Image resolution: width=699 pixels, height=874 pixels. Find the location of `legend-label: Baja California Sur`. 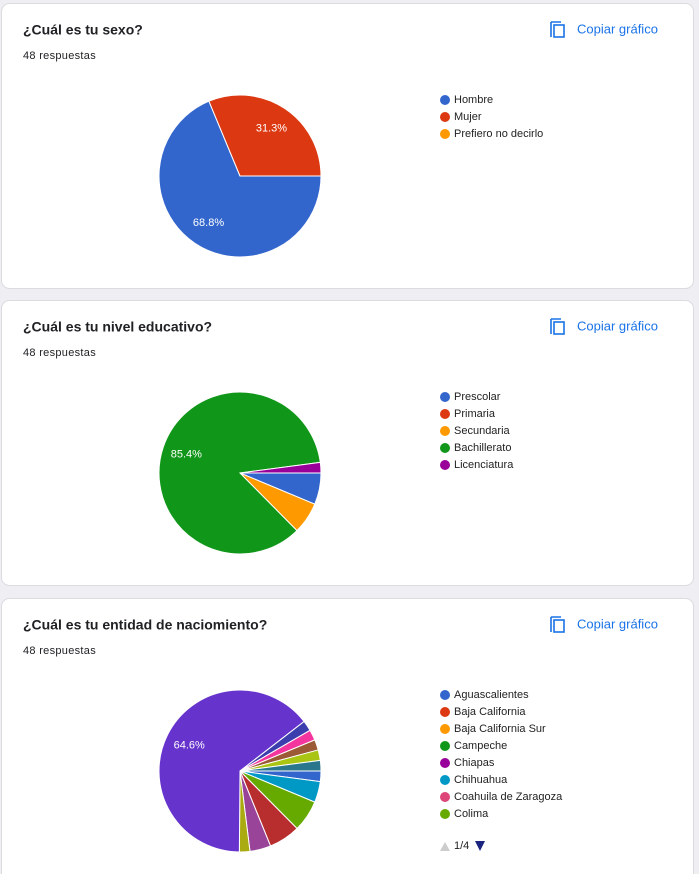

legend-label: Baja California Sur is located at coordinates (500, 729).